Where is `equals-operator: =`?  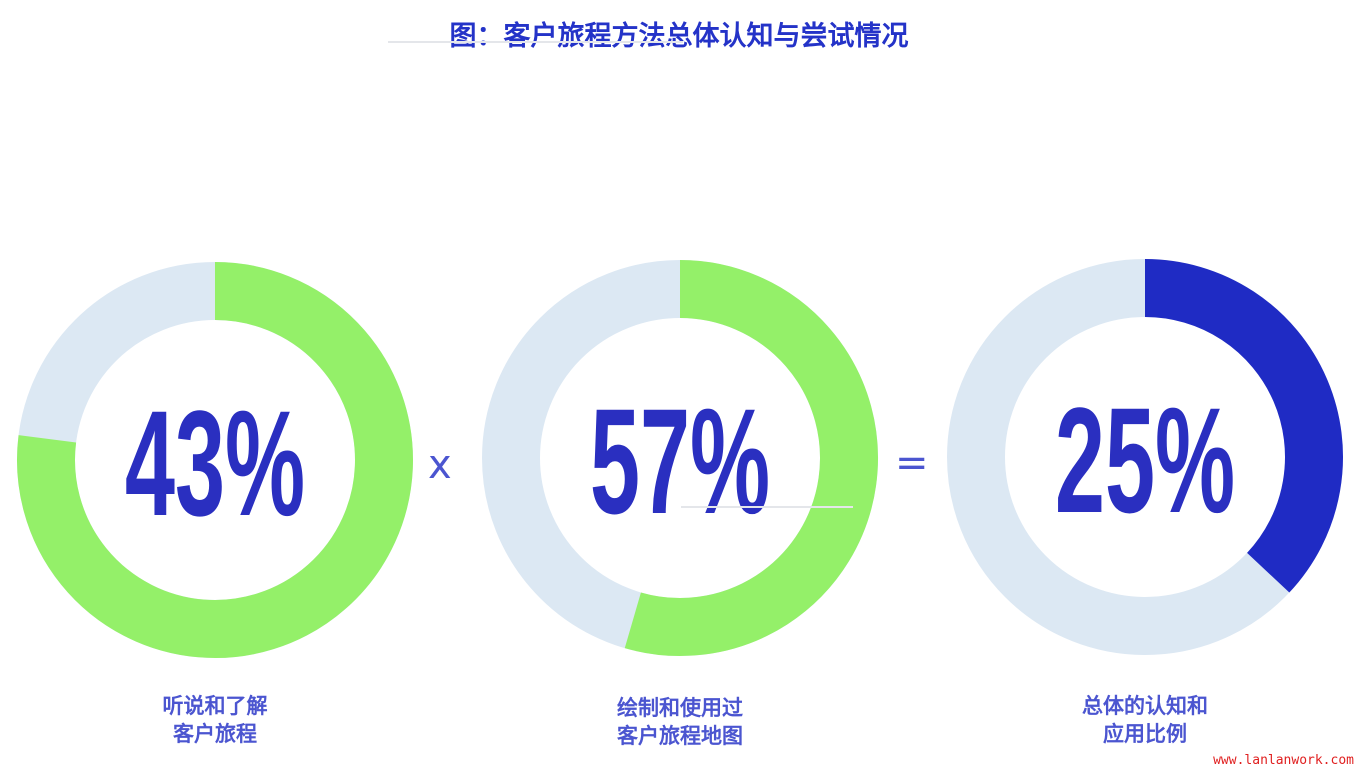
equals-operator: = is located at coordinates (912, 463).